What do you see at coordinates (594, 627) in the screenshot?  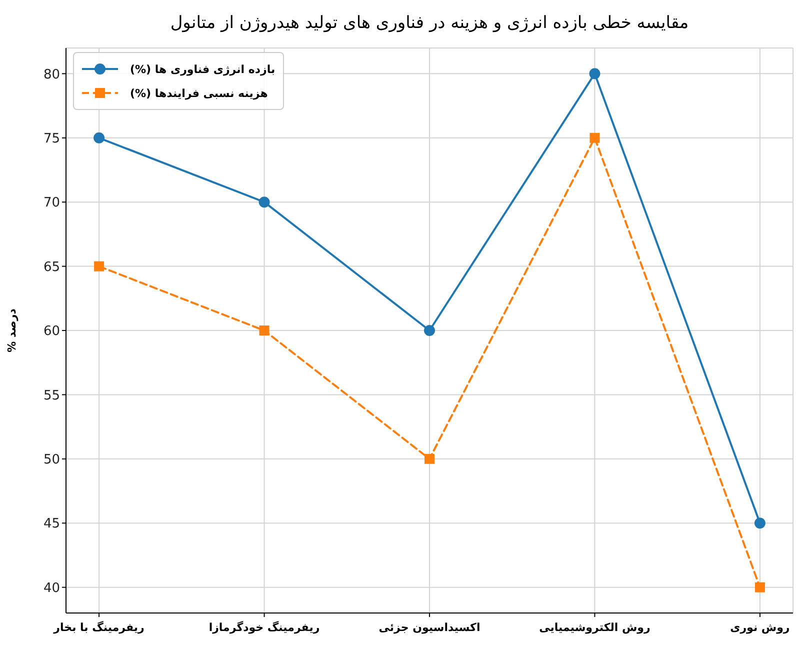 I see `x-tick-label: روش الکتروشیمیایی` at bounding box center [594, 627].